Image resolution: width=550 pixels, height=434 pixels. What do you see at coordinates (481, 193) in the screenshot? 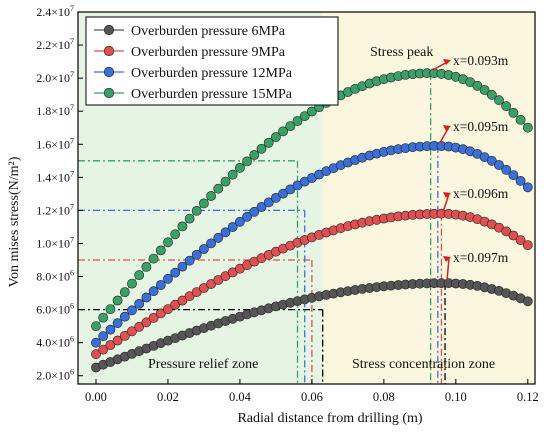
I see `annotation-peak-x: x=0.096m` at bounding box center [481, 193].